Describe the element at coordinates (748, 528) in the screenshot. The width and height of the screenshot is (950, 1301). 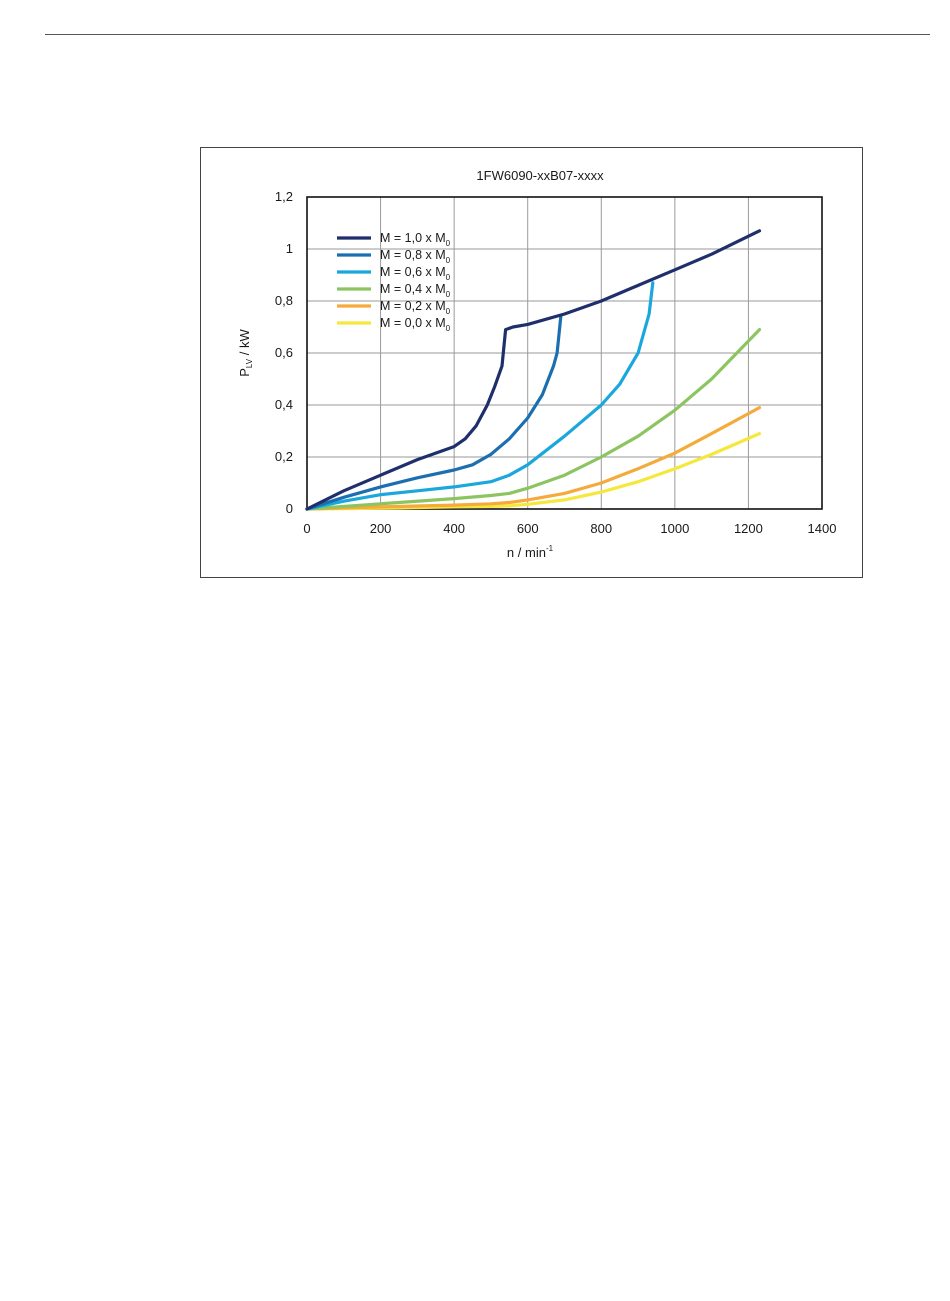
I see `x-tick-label: 1200` at that location.